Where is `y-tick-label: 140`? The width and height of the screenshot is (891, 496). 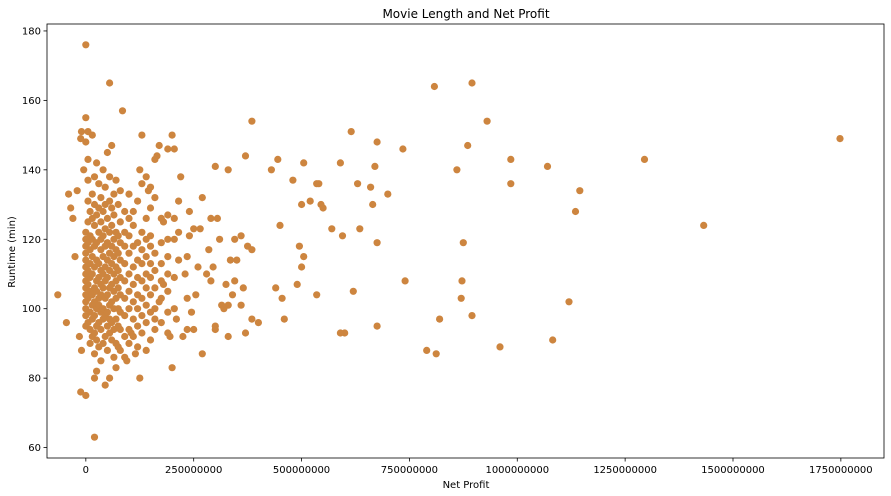
y-tick-label: 140 is located at coordinates (31, 170).